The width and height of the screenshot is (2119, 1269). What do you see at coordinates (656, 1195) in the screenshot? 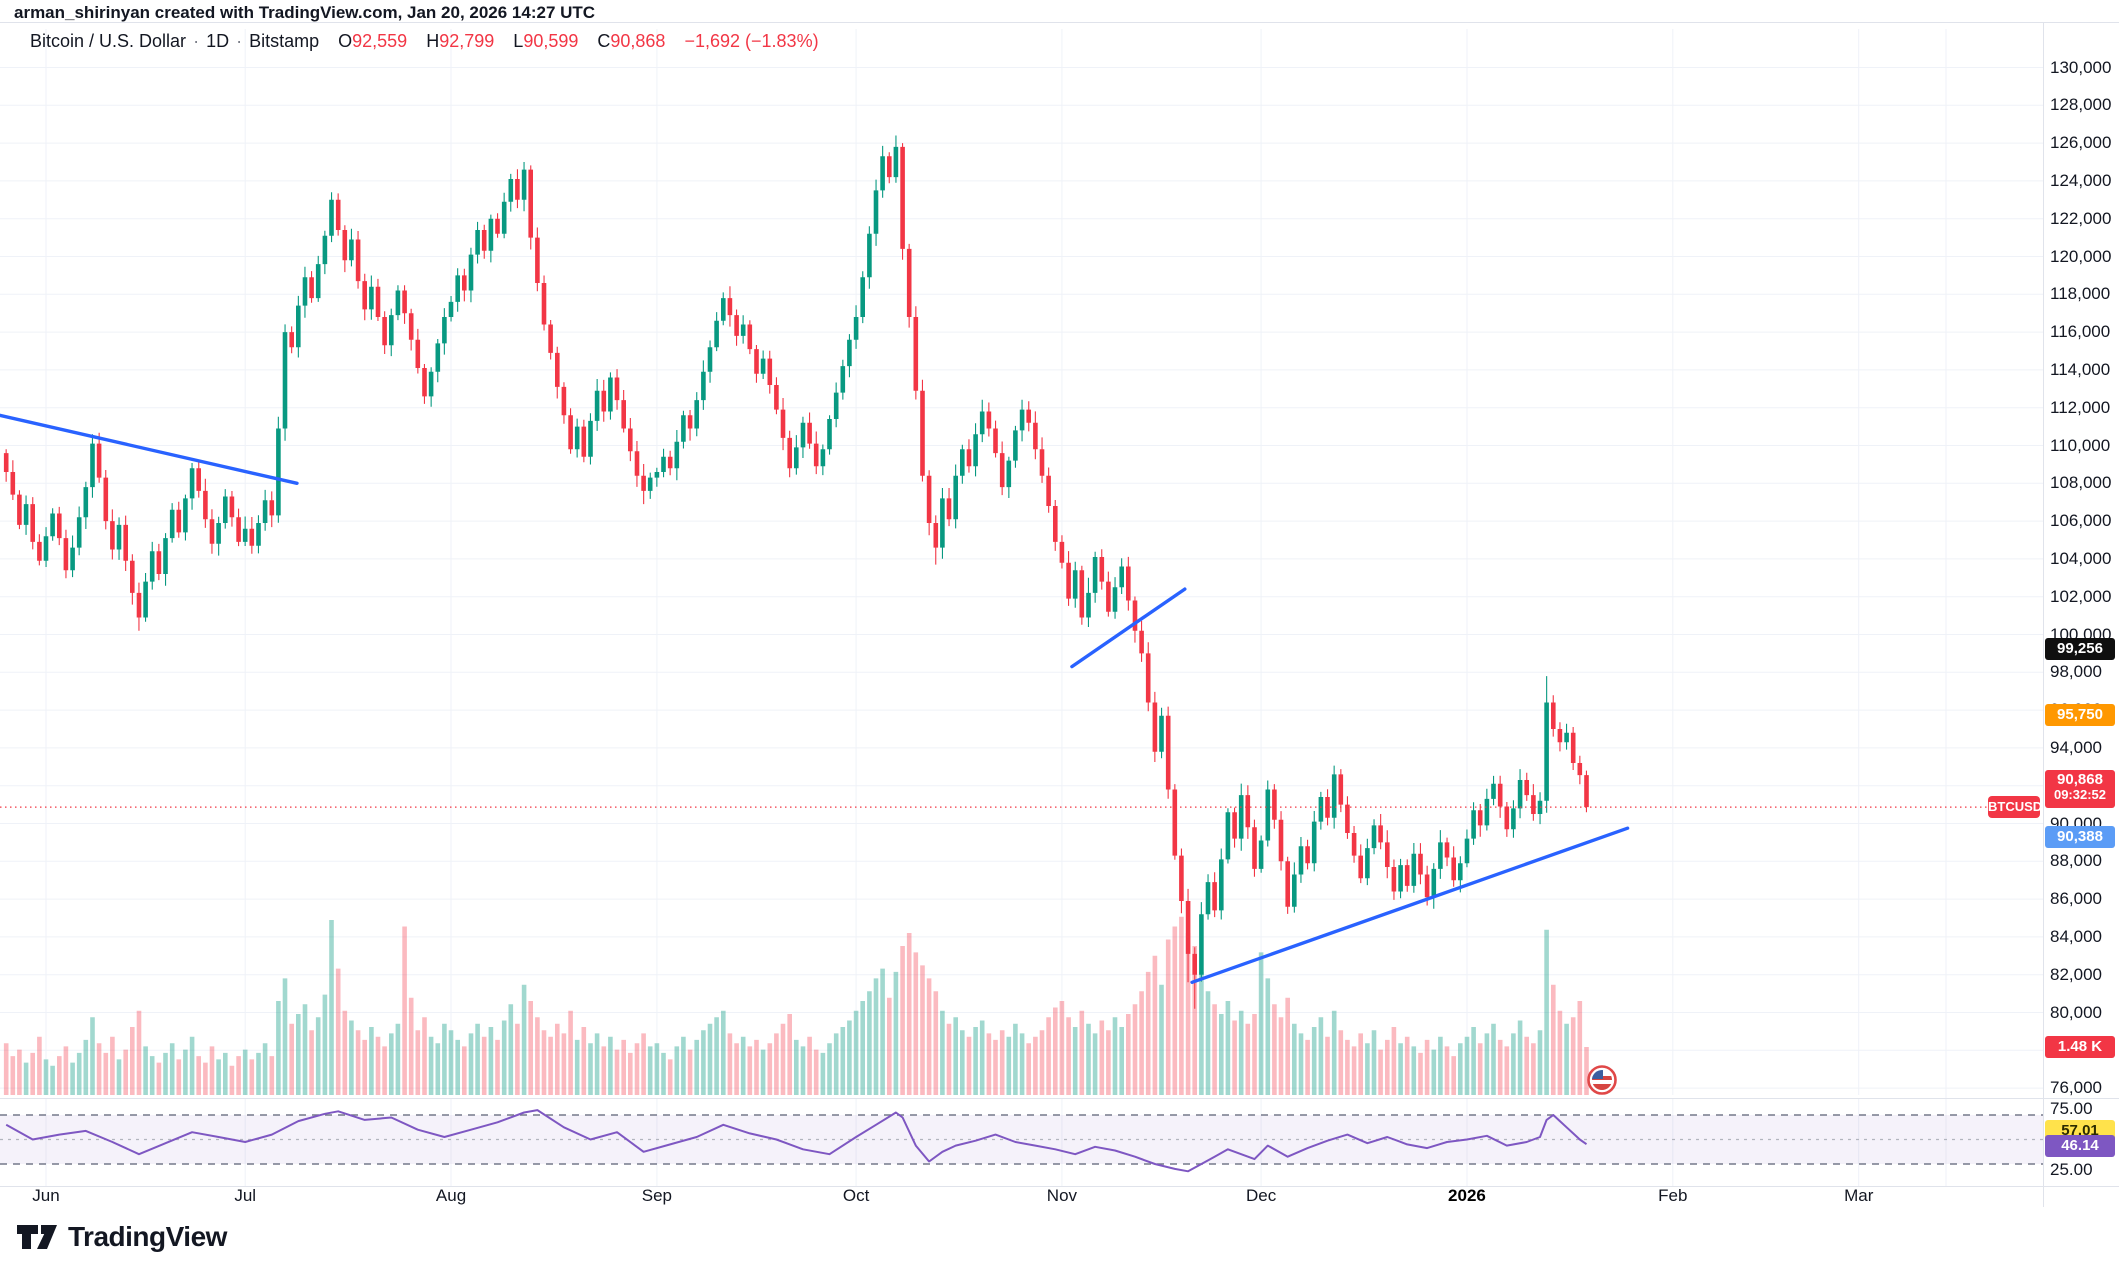
I see `time-axis-label-Sep: Sep` at bounding box center [656, 1195].